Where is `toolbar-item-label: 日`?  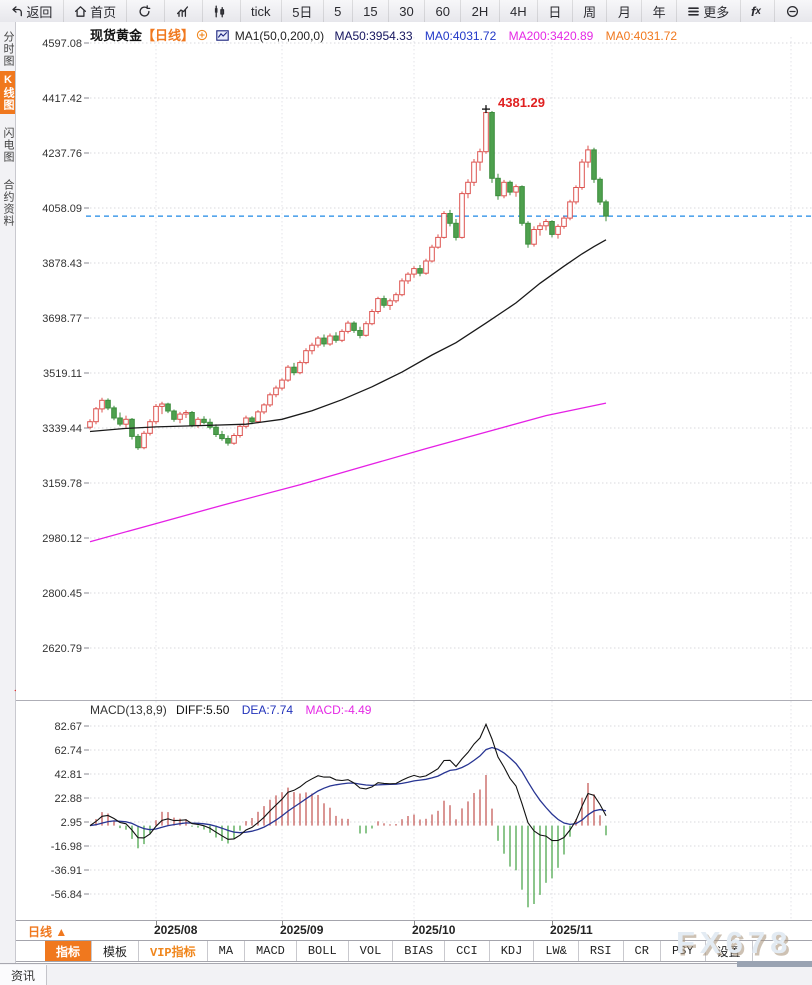
toolbar-item-label: 日 is located at coordinates (555, 12).